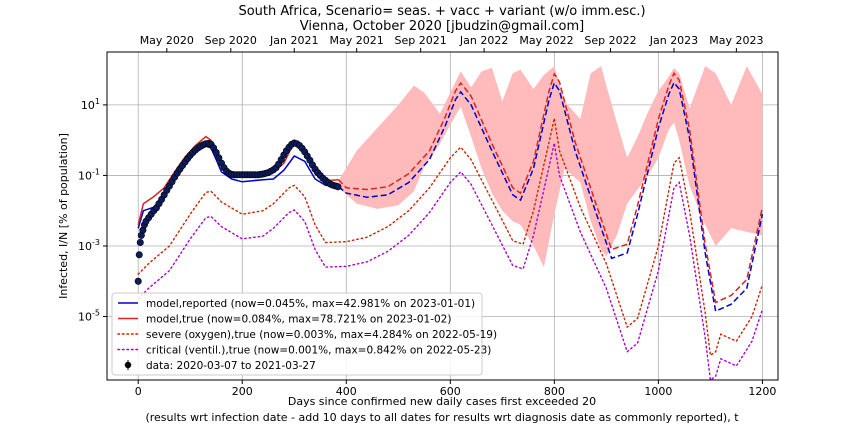  I want to click on x-axis-ticks: 0 200 400 600 800 1000 1200, so click(455, 389).